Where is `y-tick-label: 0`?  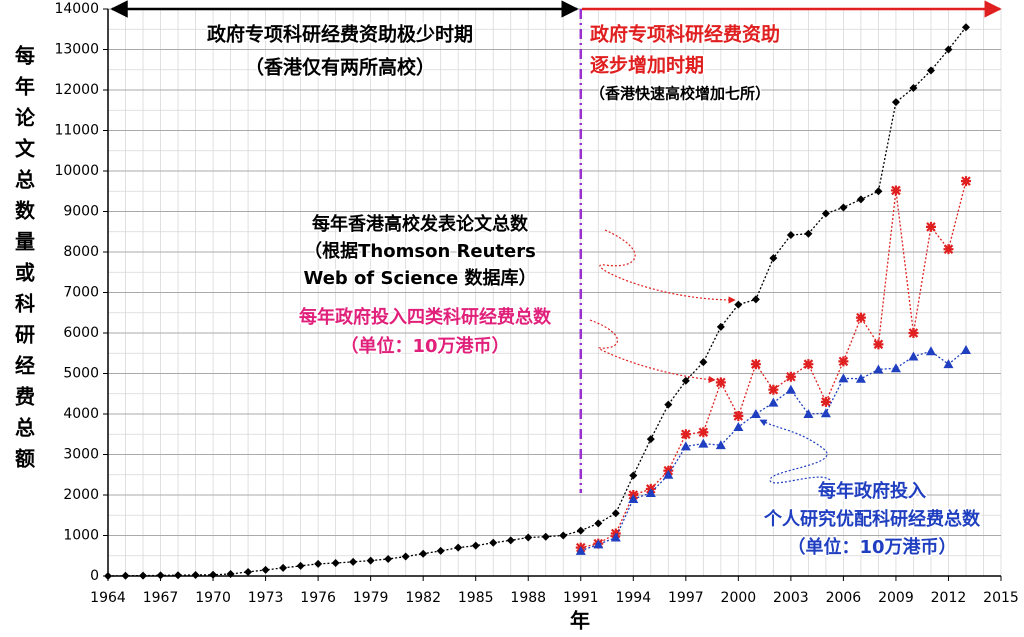 y-tick-label: 0 is located at coordinates (94, 576).